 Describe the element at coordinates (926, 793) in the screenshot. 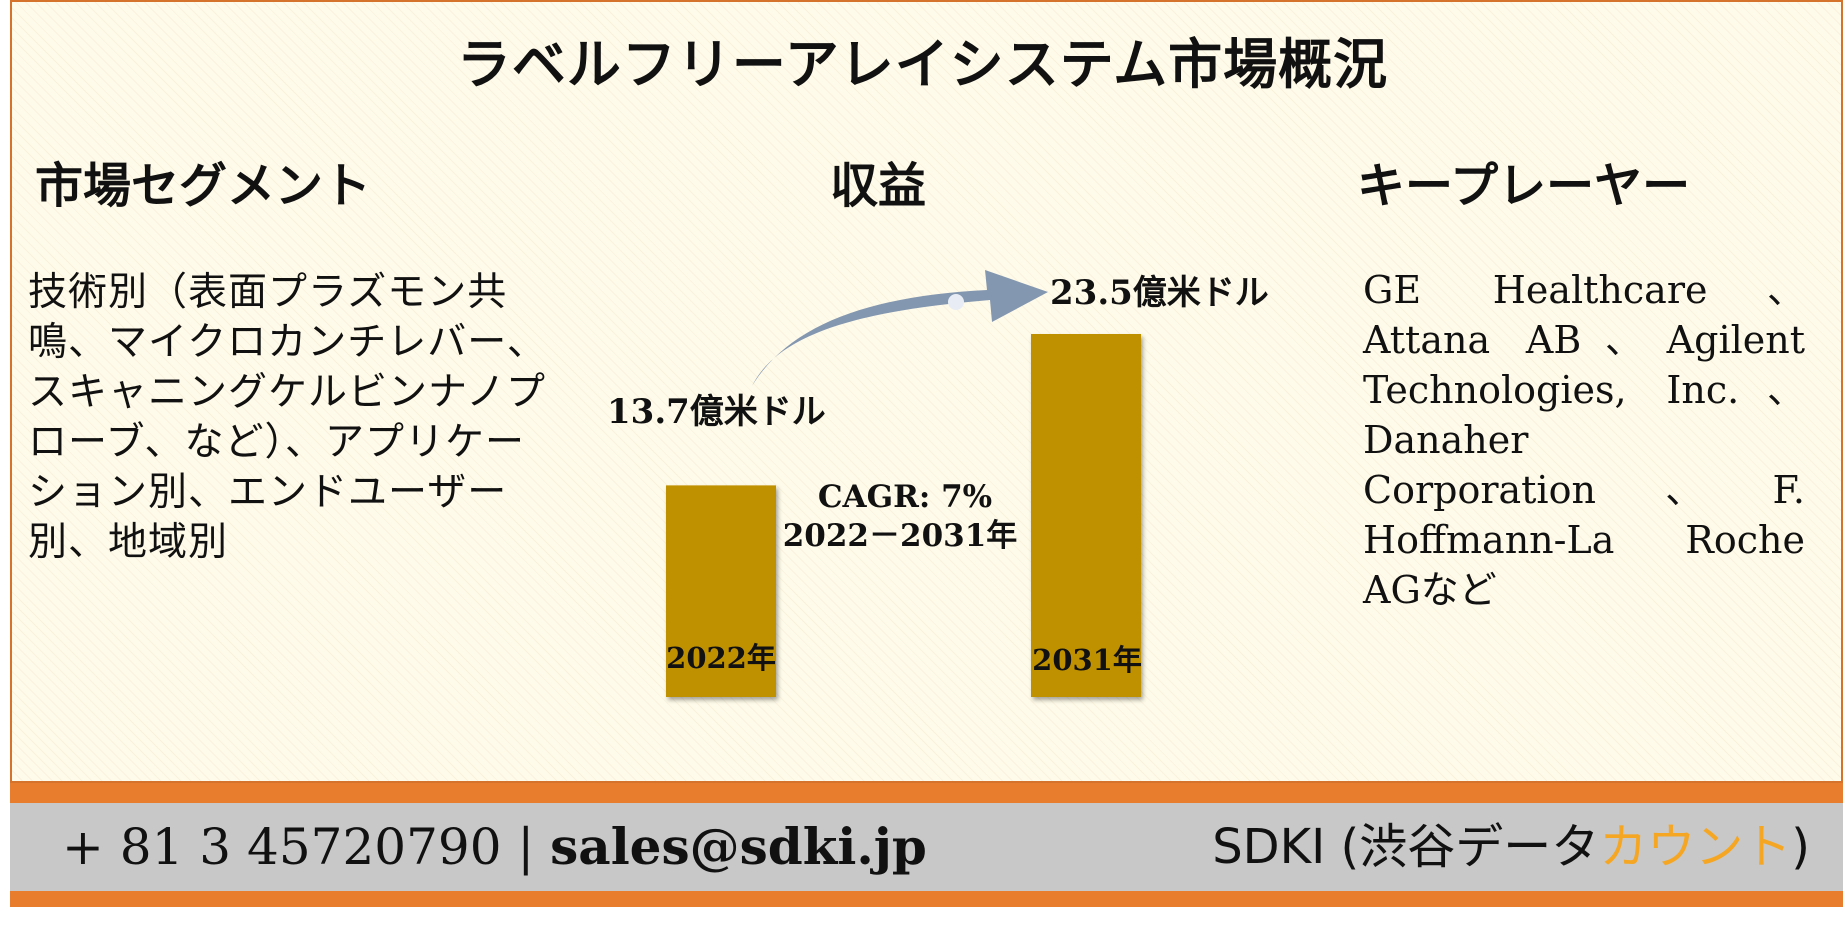

I see `footer-top-stripe` at that location.